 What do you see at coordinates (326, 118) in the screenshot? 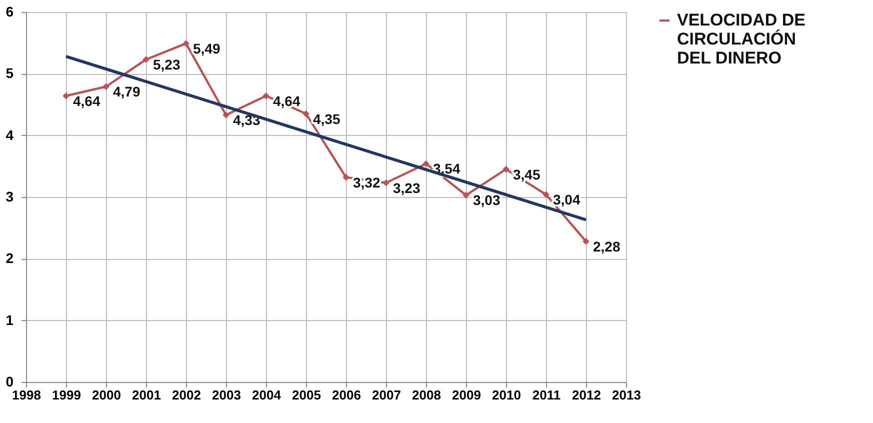
I see `data-label: 4,35` at bounding box center [326, 118].